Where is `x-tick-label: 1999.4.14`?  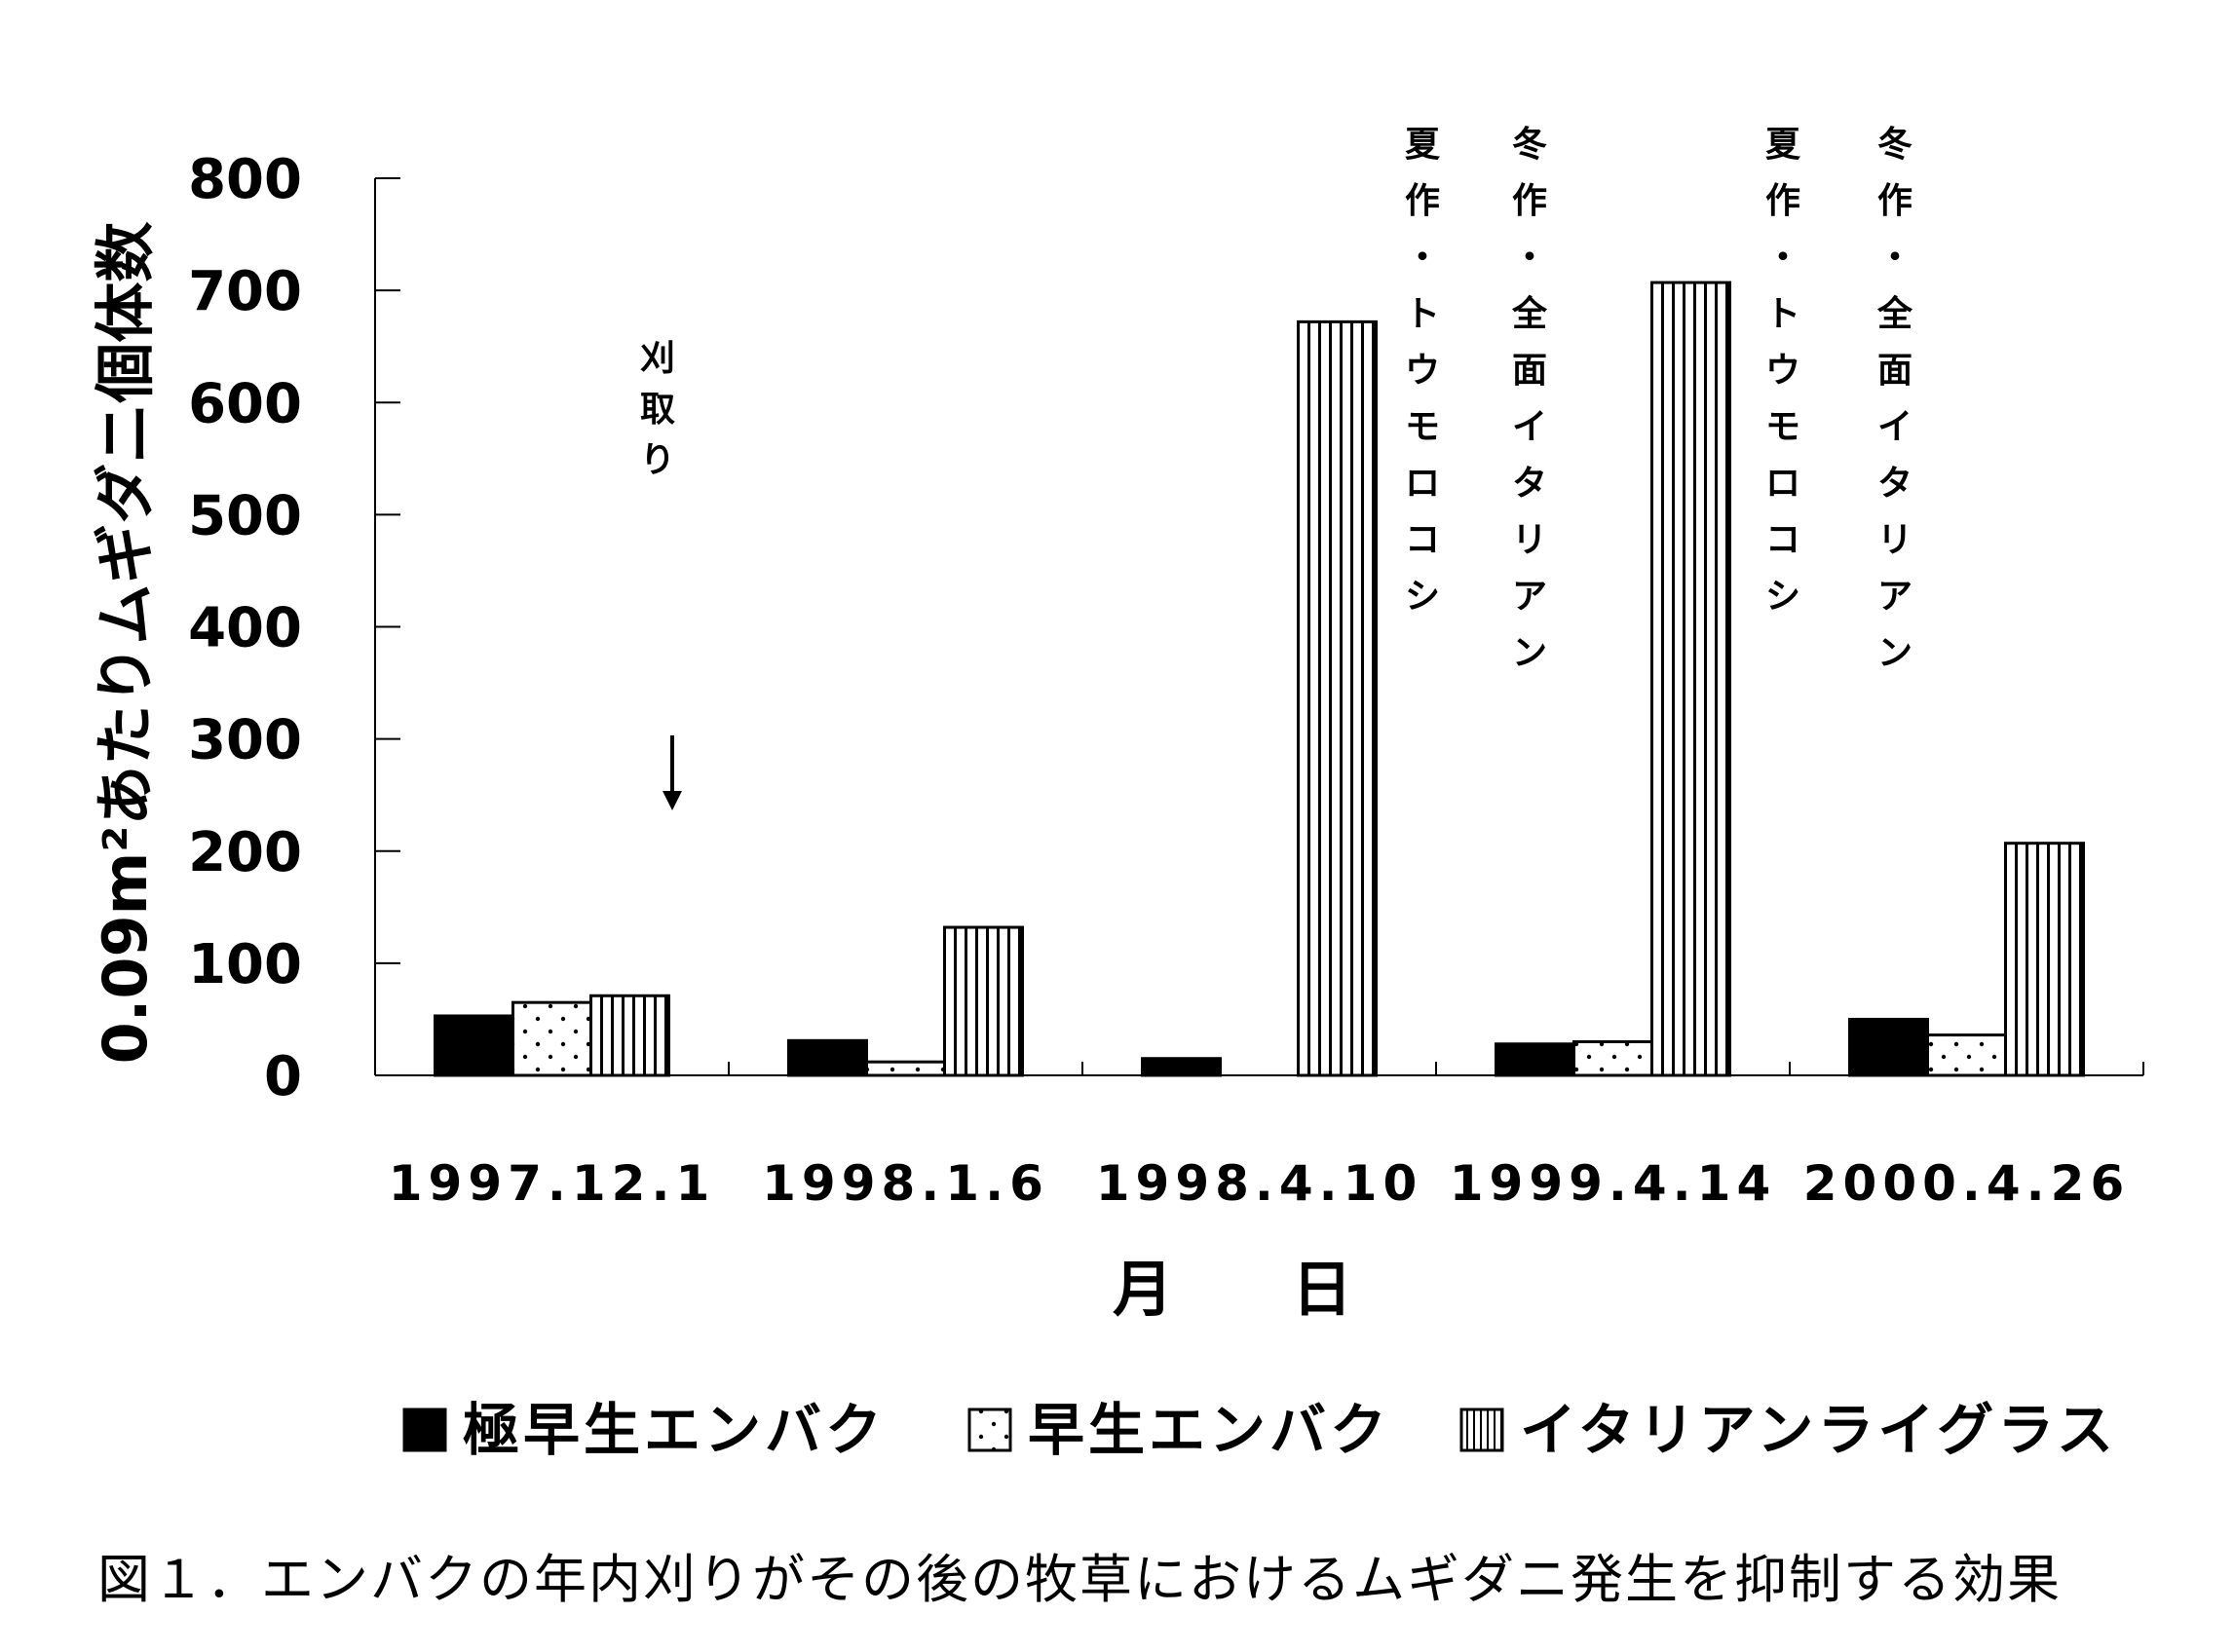 x-tick-label: 1999.4.14 is located at coordinates (1613, 1183).